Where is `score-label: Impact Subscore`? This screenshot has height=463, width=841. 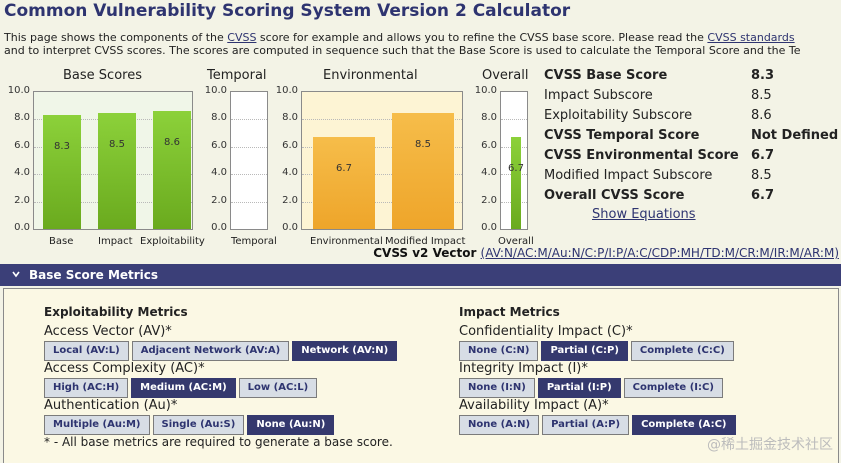
score-label: Impact Subscore is located at coordinates (598, 95).